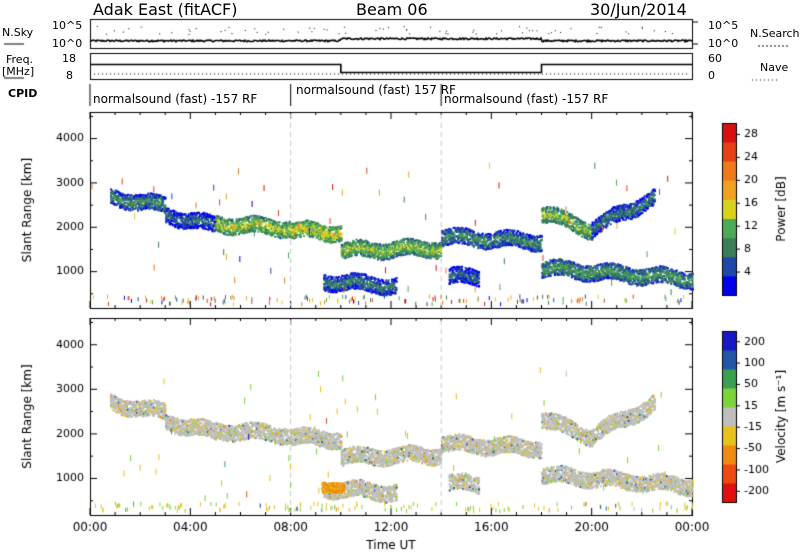 The width and height of the screenshot is (800, 554). What do you see at coordinates (775, 33) in the screenshot?
I see `nsearch-label: N.Search` at bounding box center [775, 33].